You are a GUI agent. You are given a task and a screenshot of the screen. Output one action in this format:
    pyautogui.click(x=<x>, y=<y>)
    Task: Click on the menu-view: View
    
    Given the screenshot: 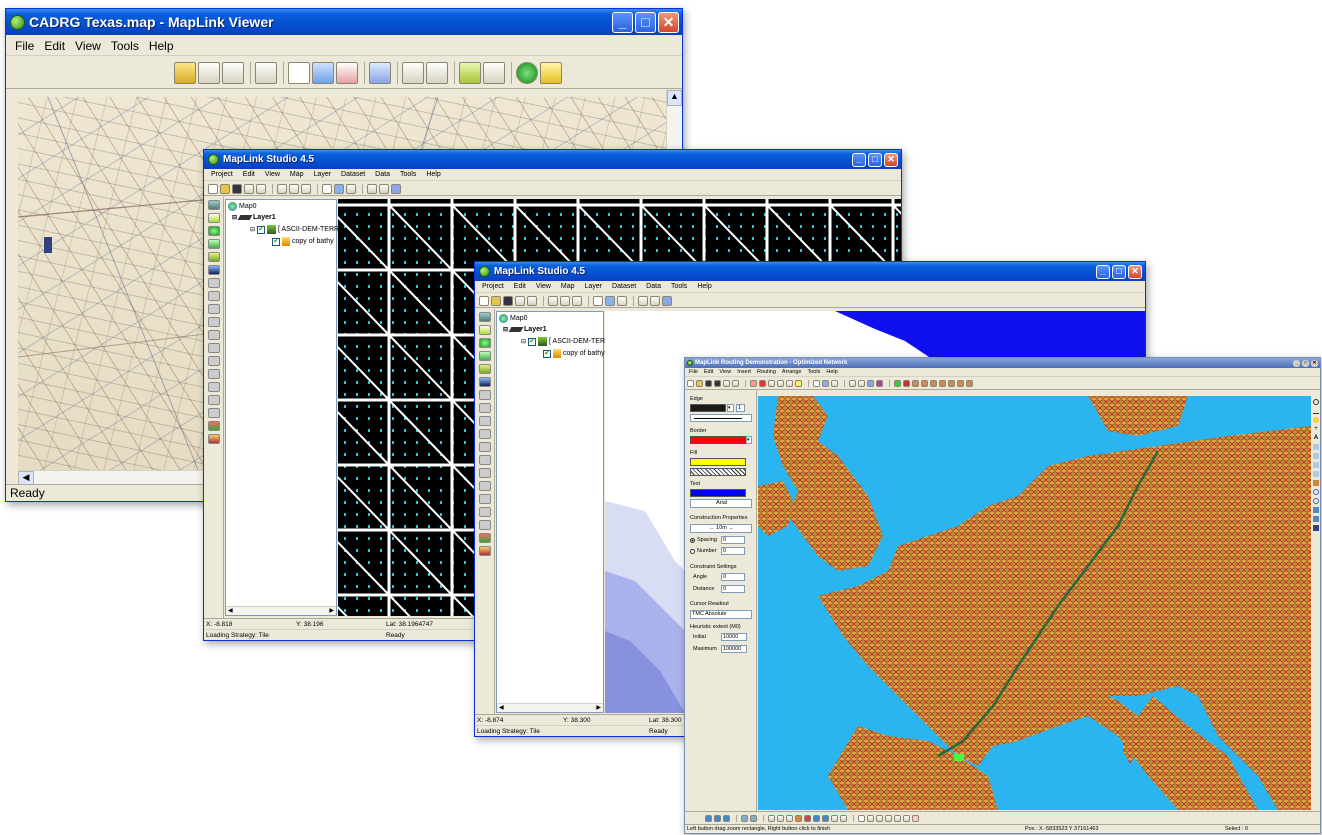 What is the action you would take?
    pyautogui.click(x=272, y=174)
    